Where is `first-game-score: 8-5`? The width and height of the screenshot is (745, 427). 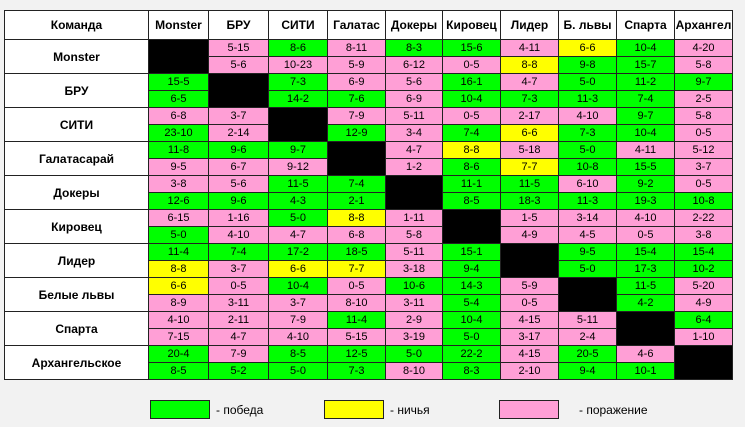 first-game-score: 8-5 is located at coordinates (298, 354).